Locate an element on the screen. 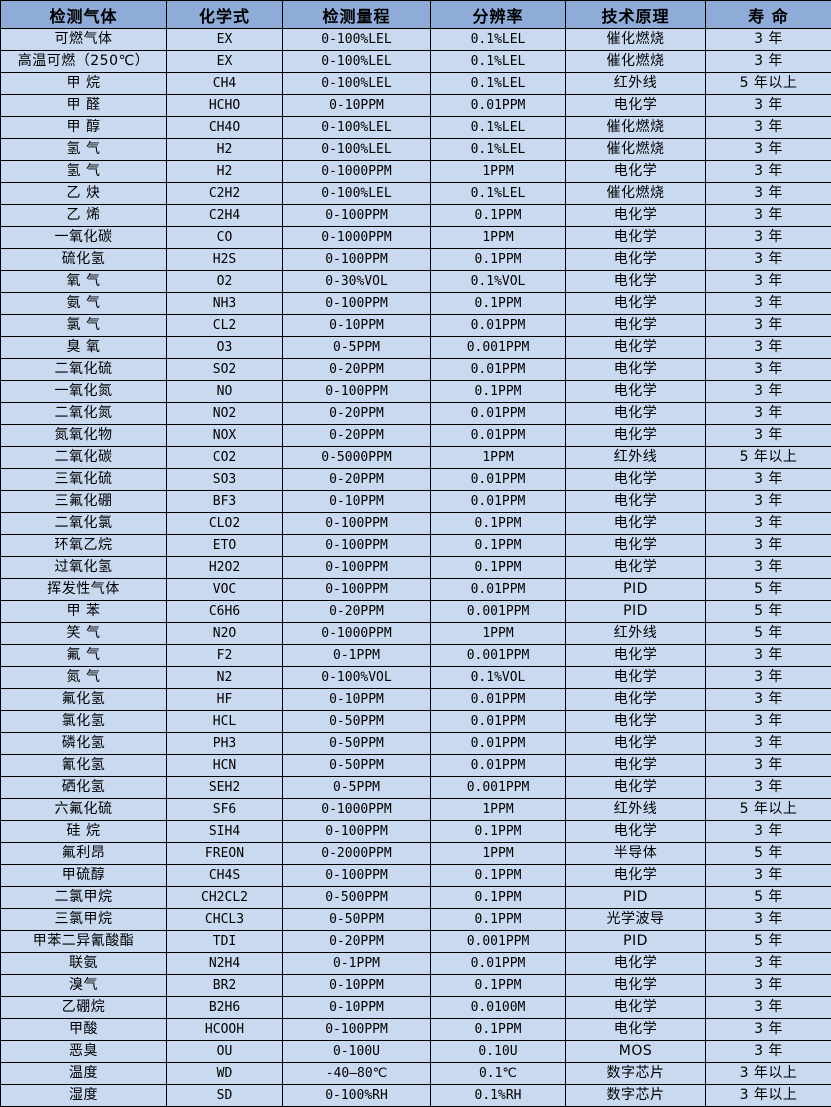  cell-gas-type: 笑 气 is located at coordinates (84, 634).